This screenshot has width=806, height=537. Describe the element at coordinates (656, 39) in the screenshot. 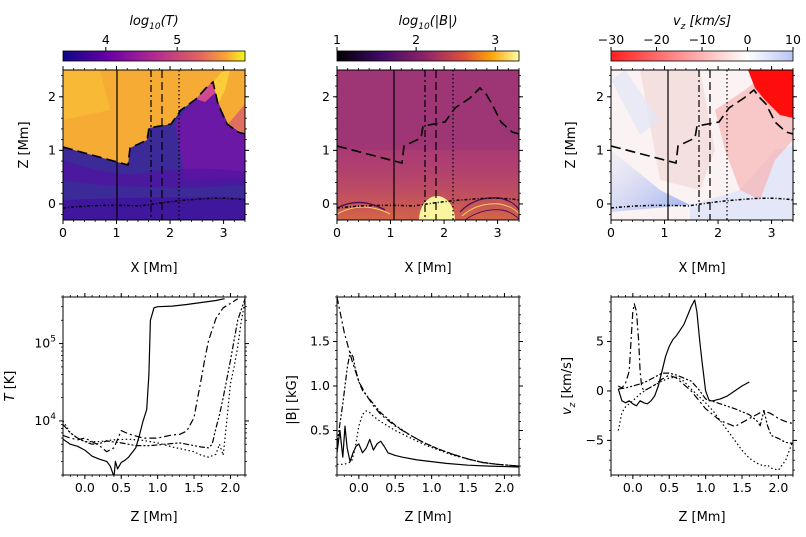

I see `colorbar-tick-label: −20` at that location.